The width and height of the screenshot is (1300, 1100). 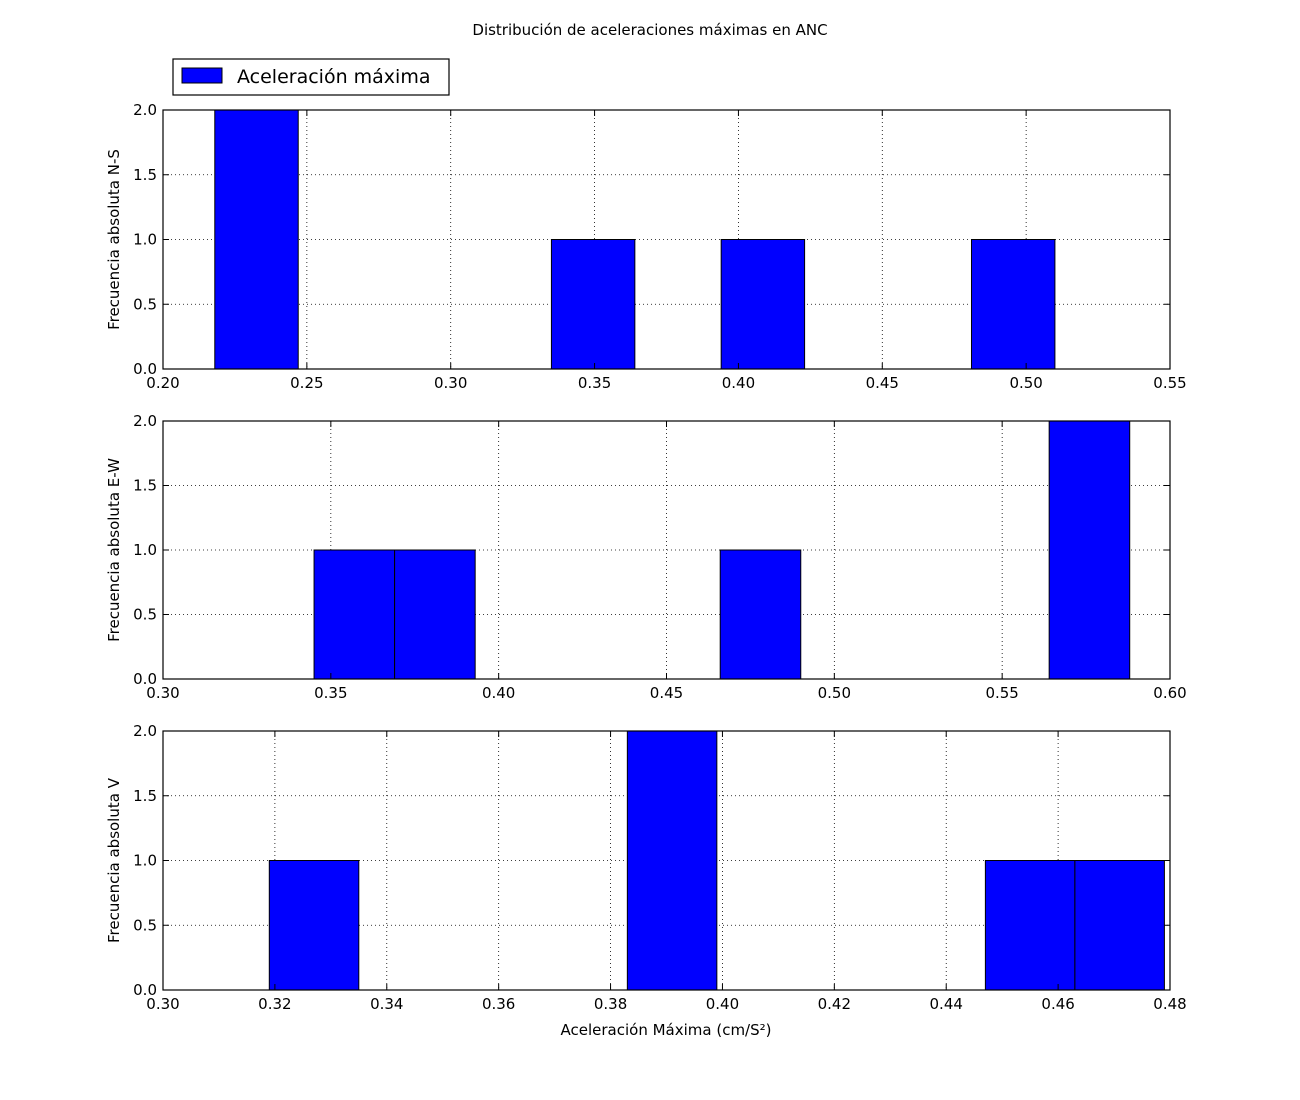 I want to click on y-axis-label-north-south: Frecuencia absoluta N-S, so click(x=114, y=239).